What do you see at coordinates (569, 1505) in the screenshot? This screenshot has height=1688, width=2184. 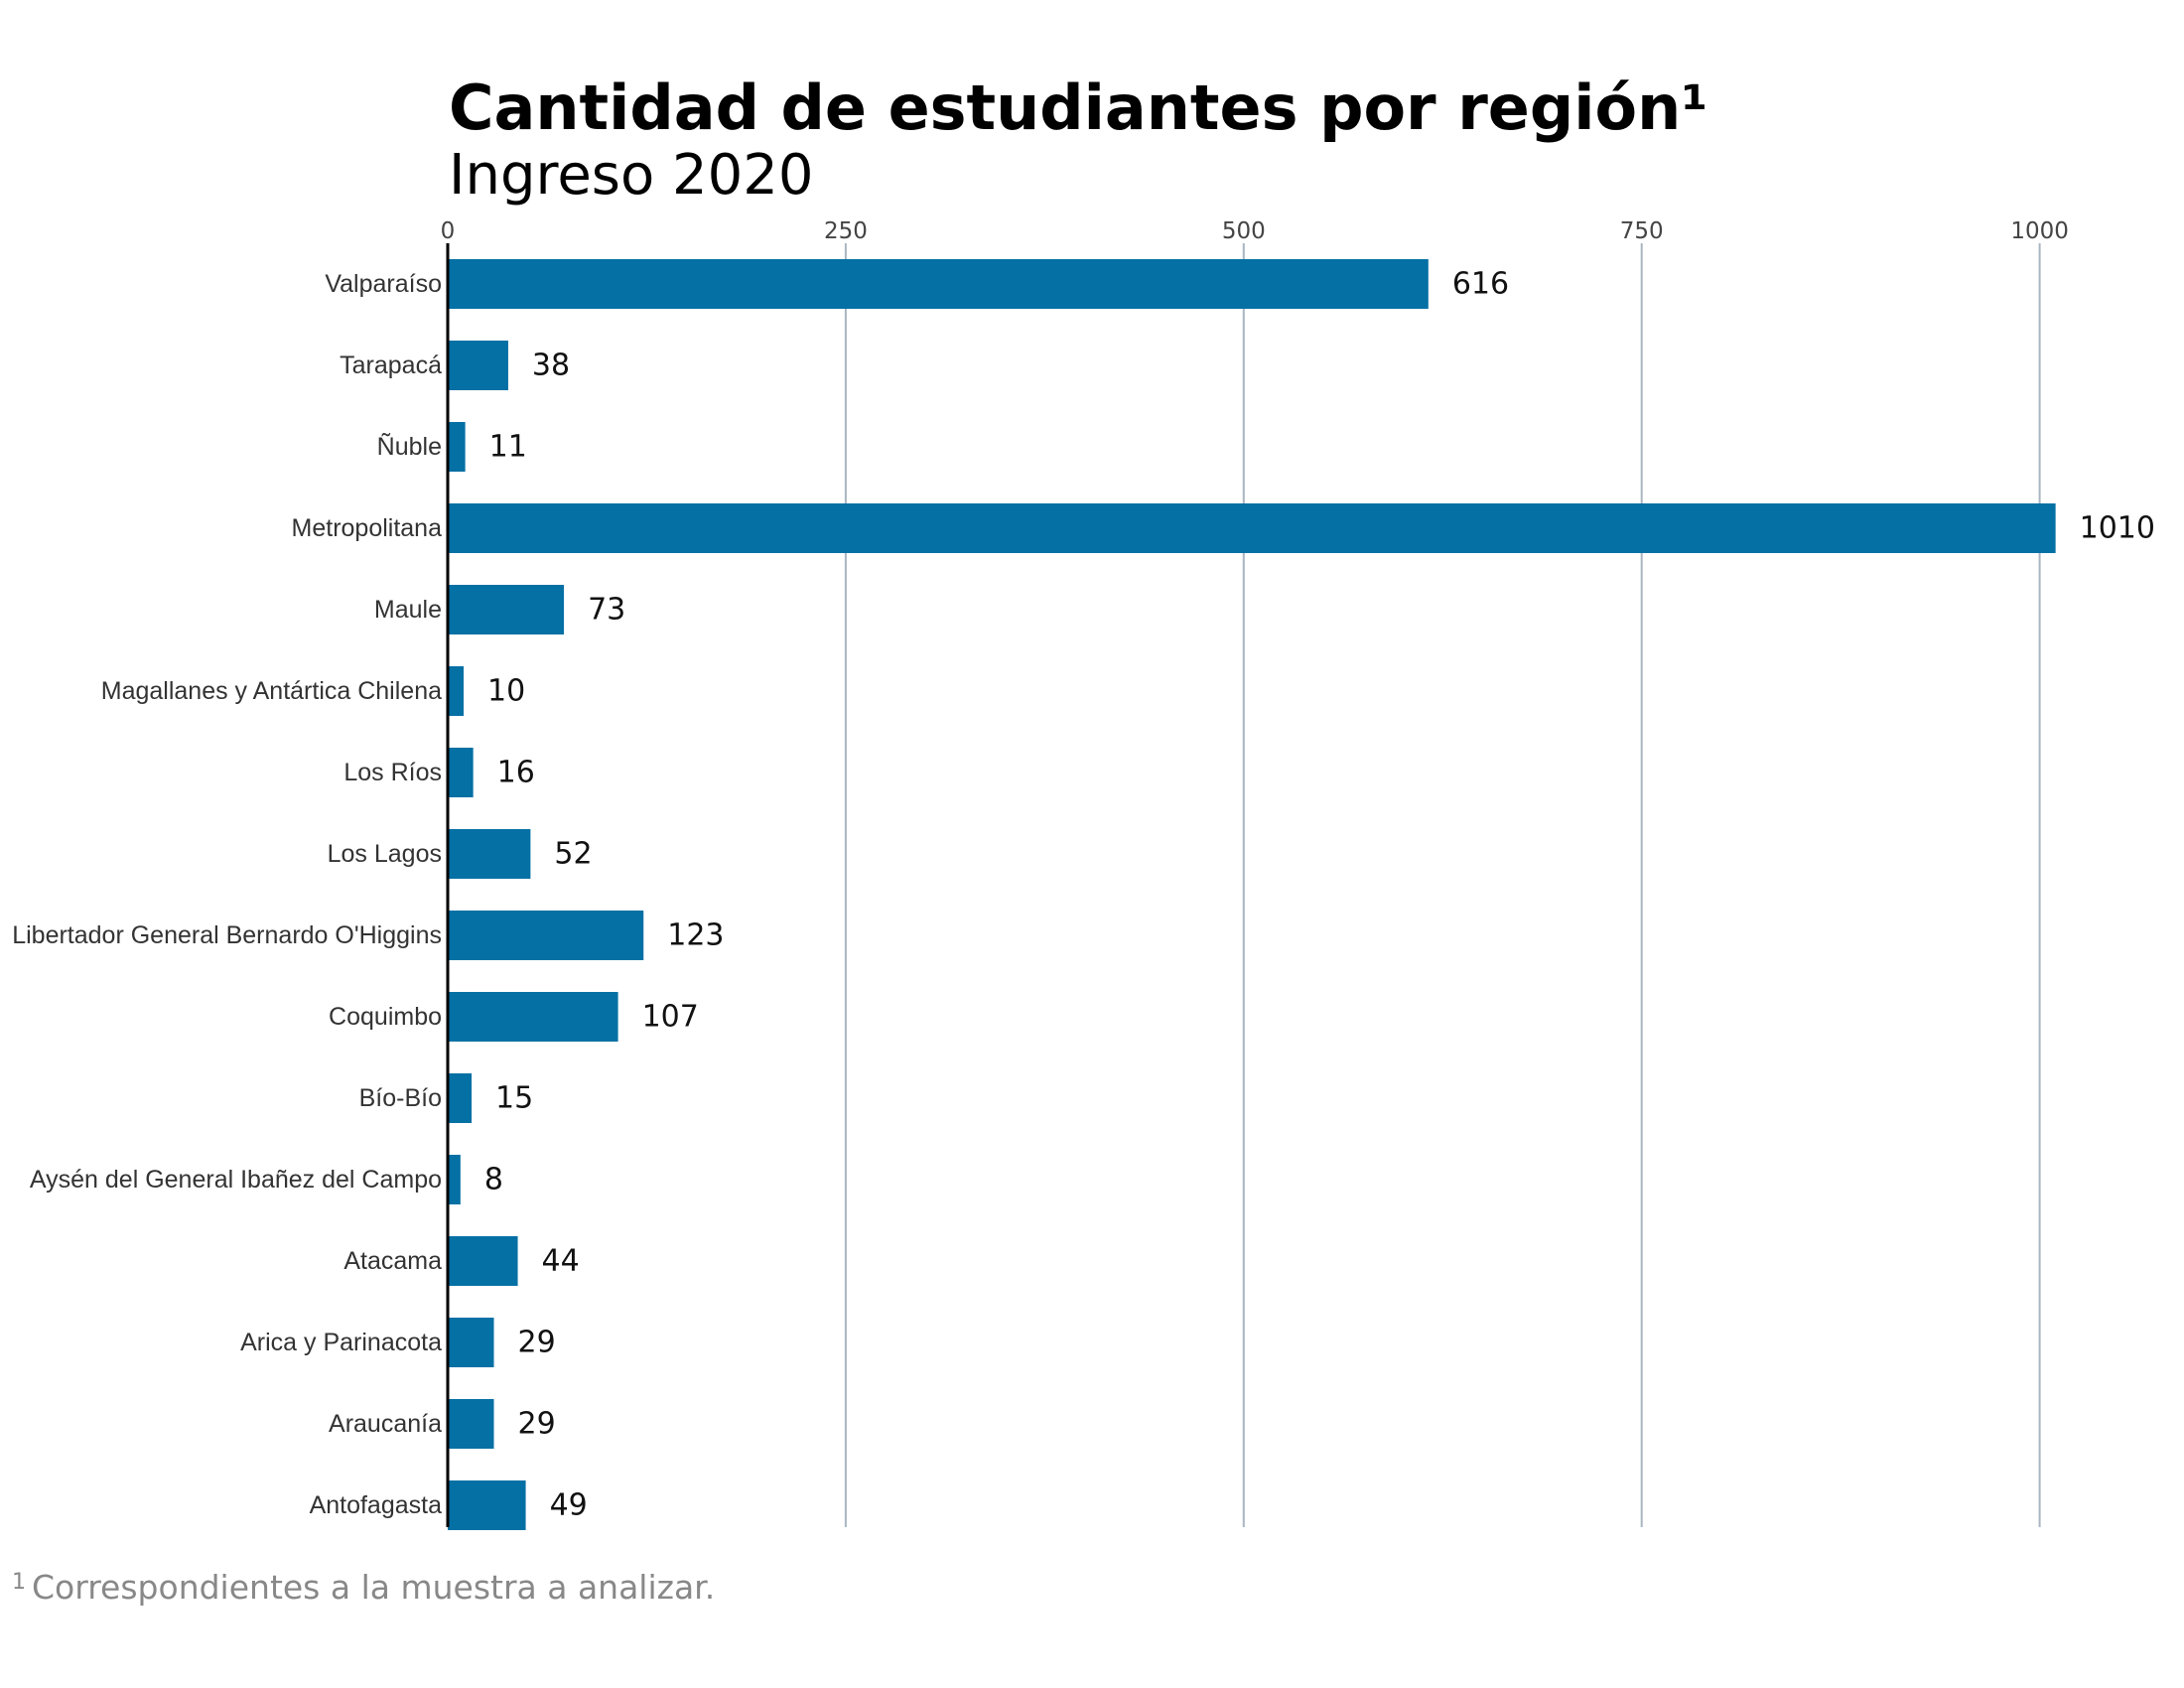 I see `data-label: 49` at bounding box center [569, 1505].